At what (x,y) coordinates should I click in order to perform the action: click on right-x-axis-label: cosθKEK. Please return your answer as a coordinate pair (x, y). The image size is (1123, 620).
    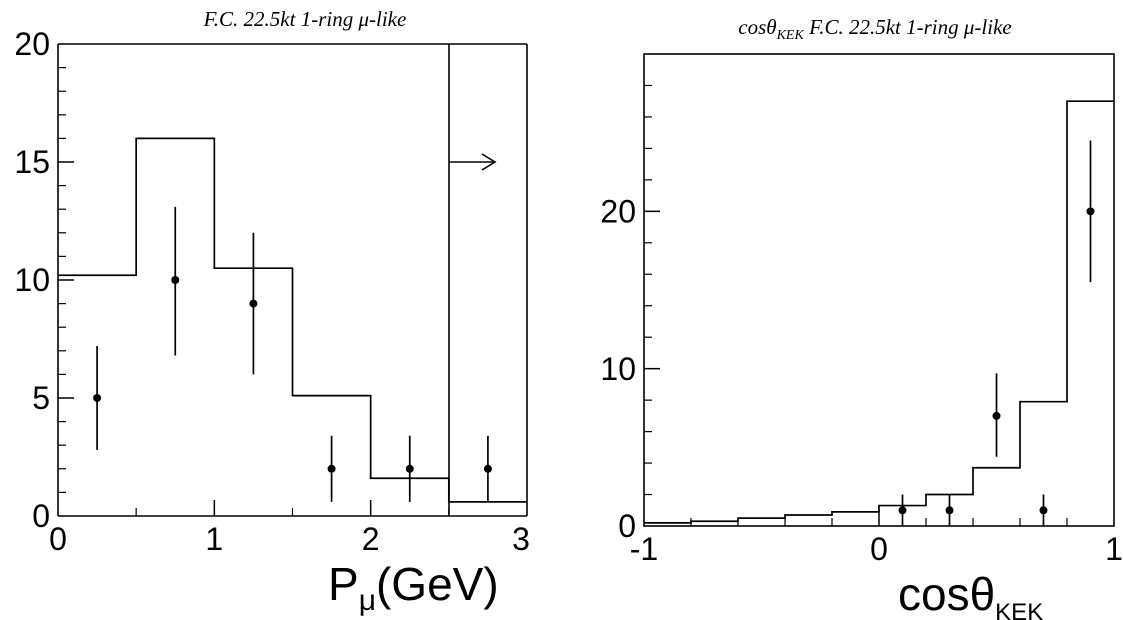
    Looking at the image, I should click on (970, 594).